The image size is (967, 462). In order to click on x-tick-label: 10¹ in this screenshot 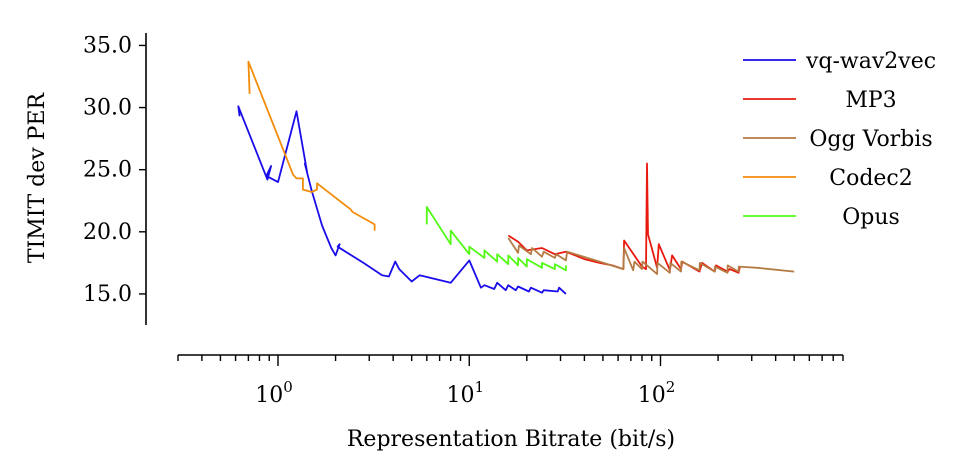, I will do `click(465, 393)`.